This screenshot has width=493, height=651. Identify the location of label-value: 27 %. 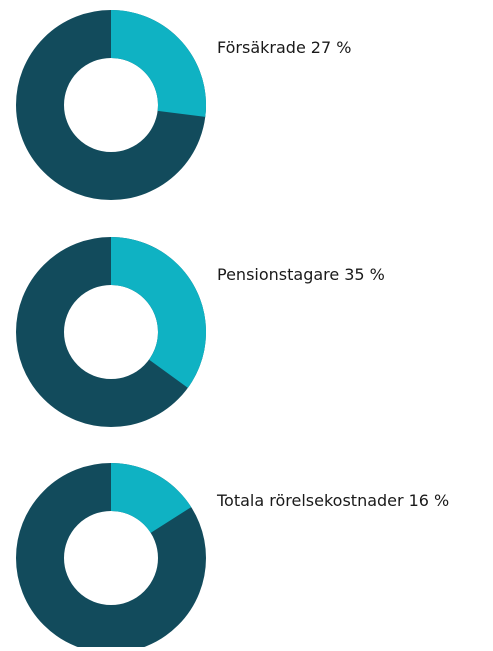
(331, 47).